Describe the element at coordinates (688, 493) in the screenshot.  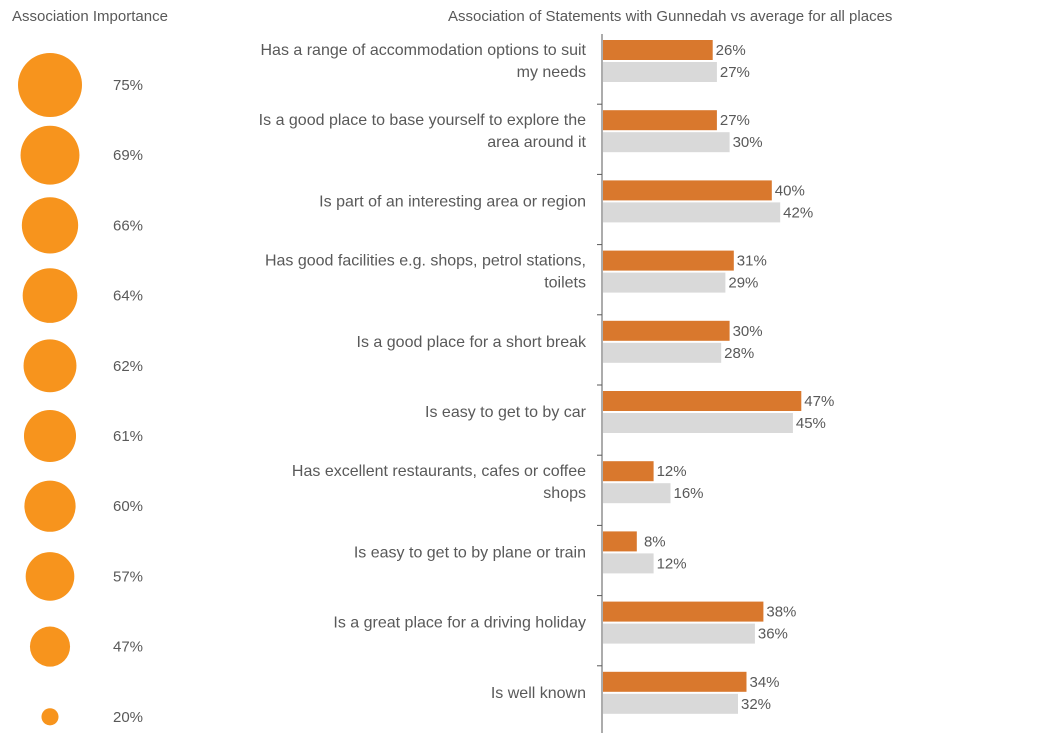
I see `average-value-label: 16%` at that location.